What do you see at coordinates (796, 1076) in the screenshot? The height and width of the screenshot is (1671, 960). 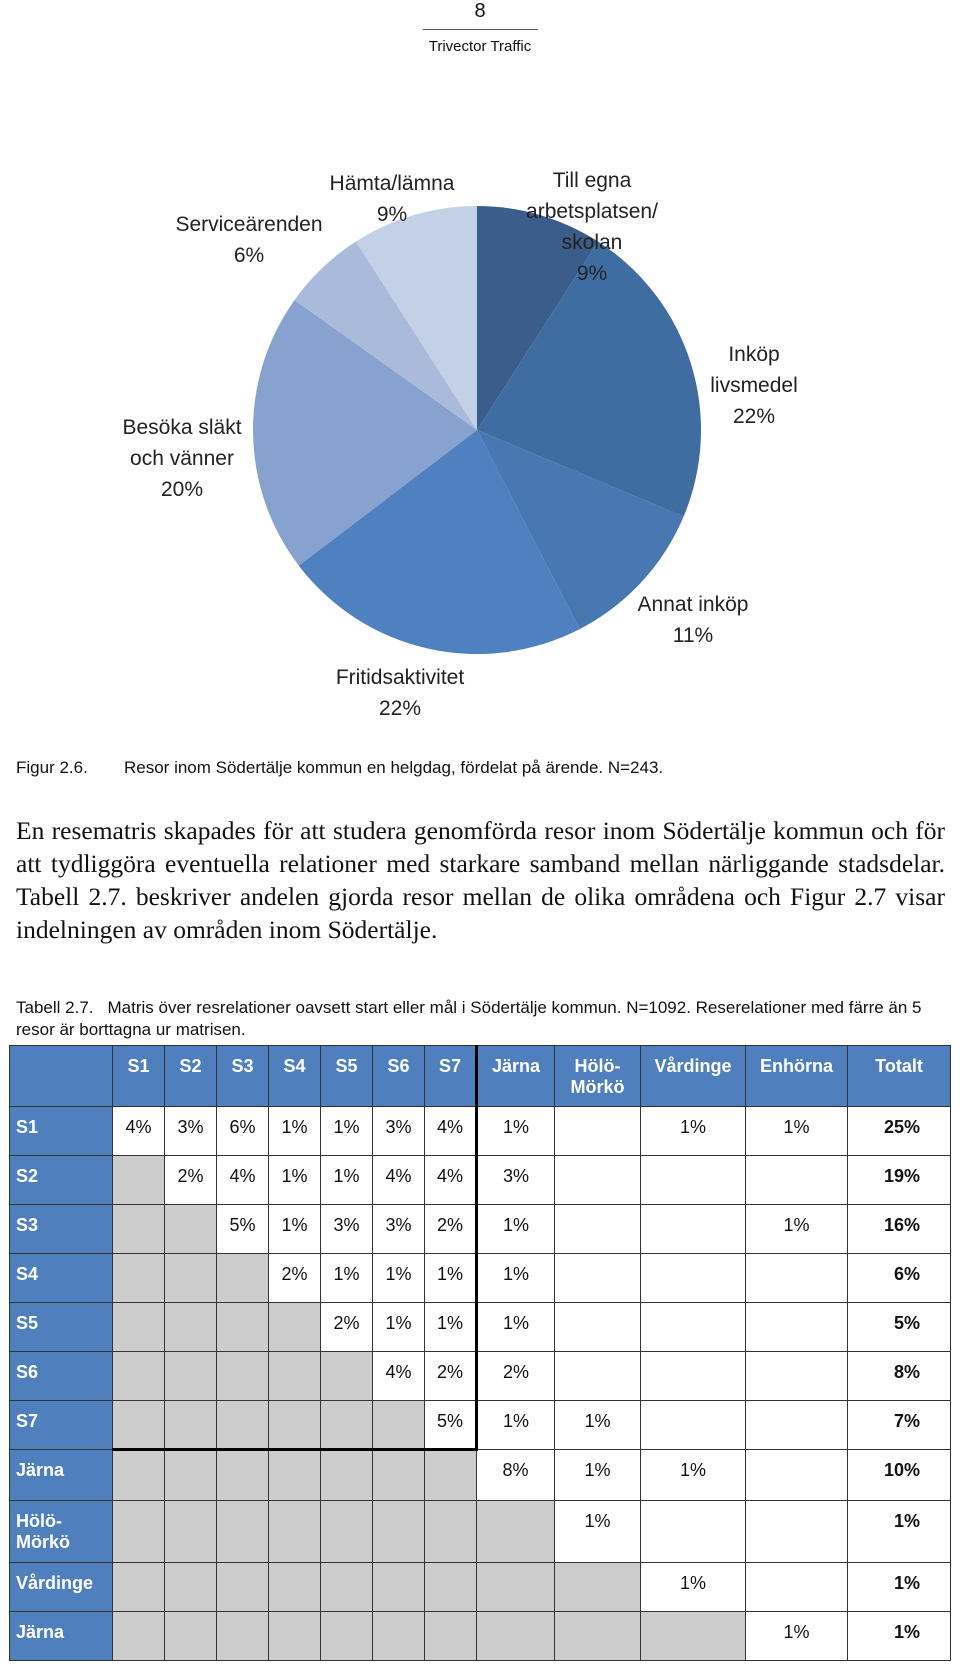 I see `column-header: Enhörna` at bounding box center [796, 1076].